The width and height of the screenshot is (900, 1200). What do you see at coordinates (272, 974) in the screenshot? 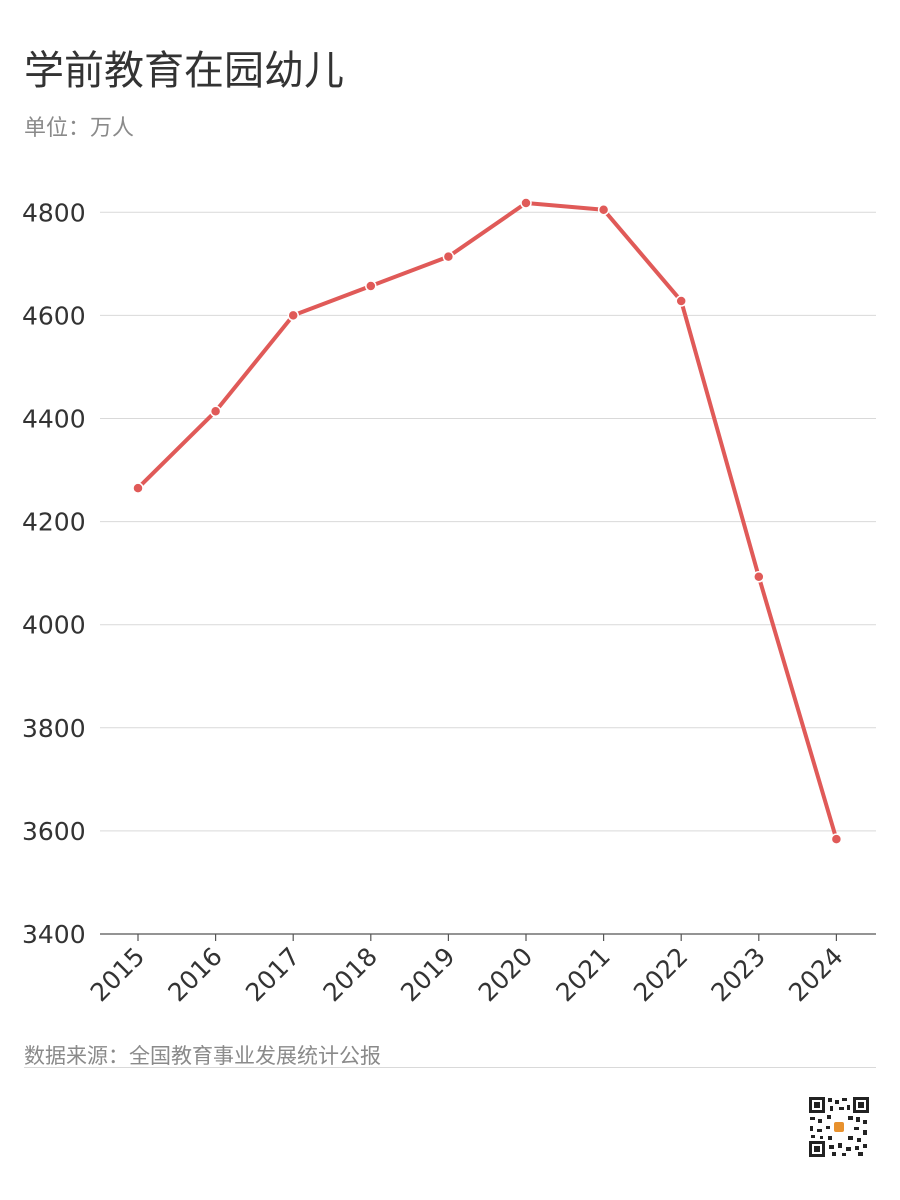
I see `x-tick-label: 2017` at bounding box center [272, 974].